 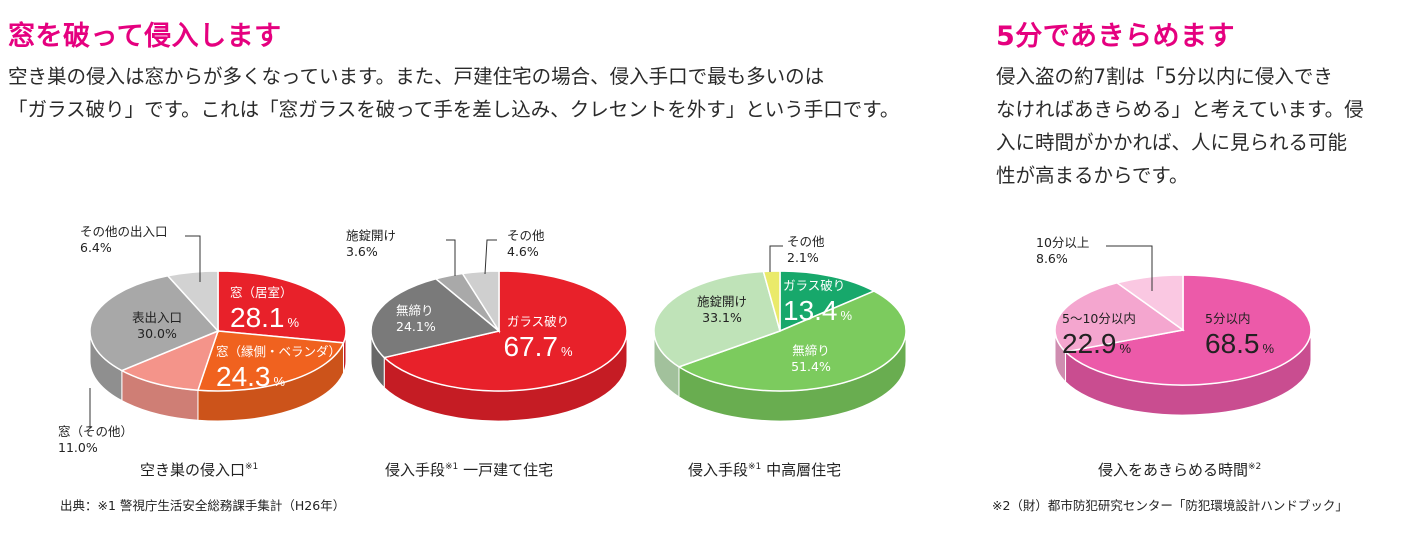 What do you see at coordinates (1099, 318) in the screenshot?
I see `pie-4-label-2: 5～10分以内` at bounding box center [1099, 318].